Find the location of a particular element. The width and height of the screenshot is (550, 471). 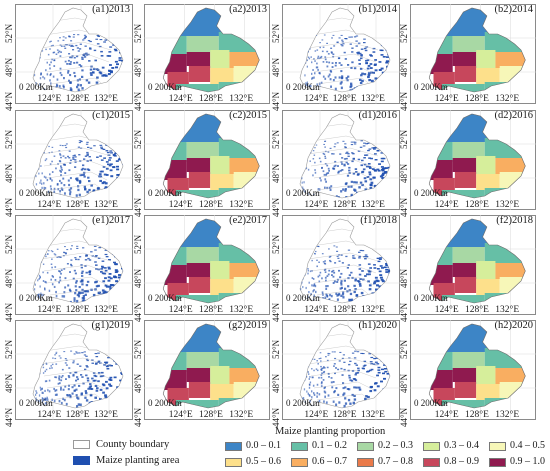

legend-class-label: 0.3 – 0.4 is located at coordinates (461, 445).